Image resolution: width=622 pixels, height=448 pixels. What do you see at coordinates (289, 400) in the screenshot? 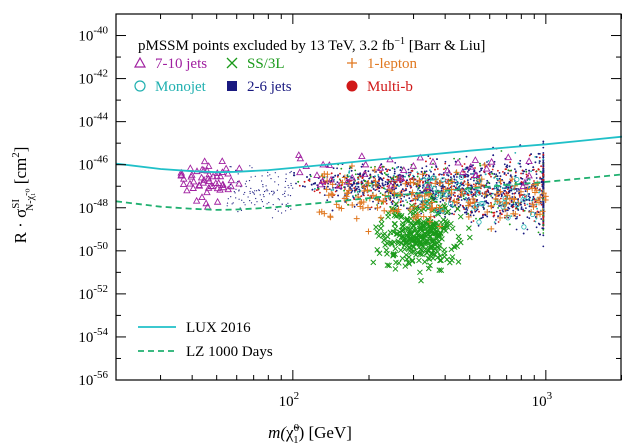
I see `x-tick-label: 102` at bounding box center [289, 400].